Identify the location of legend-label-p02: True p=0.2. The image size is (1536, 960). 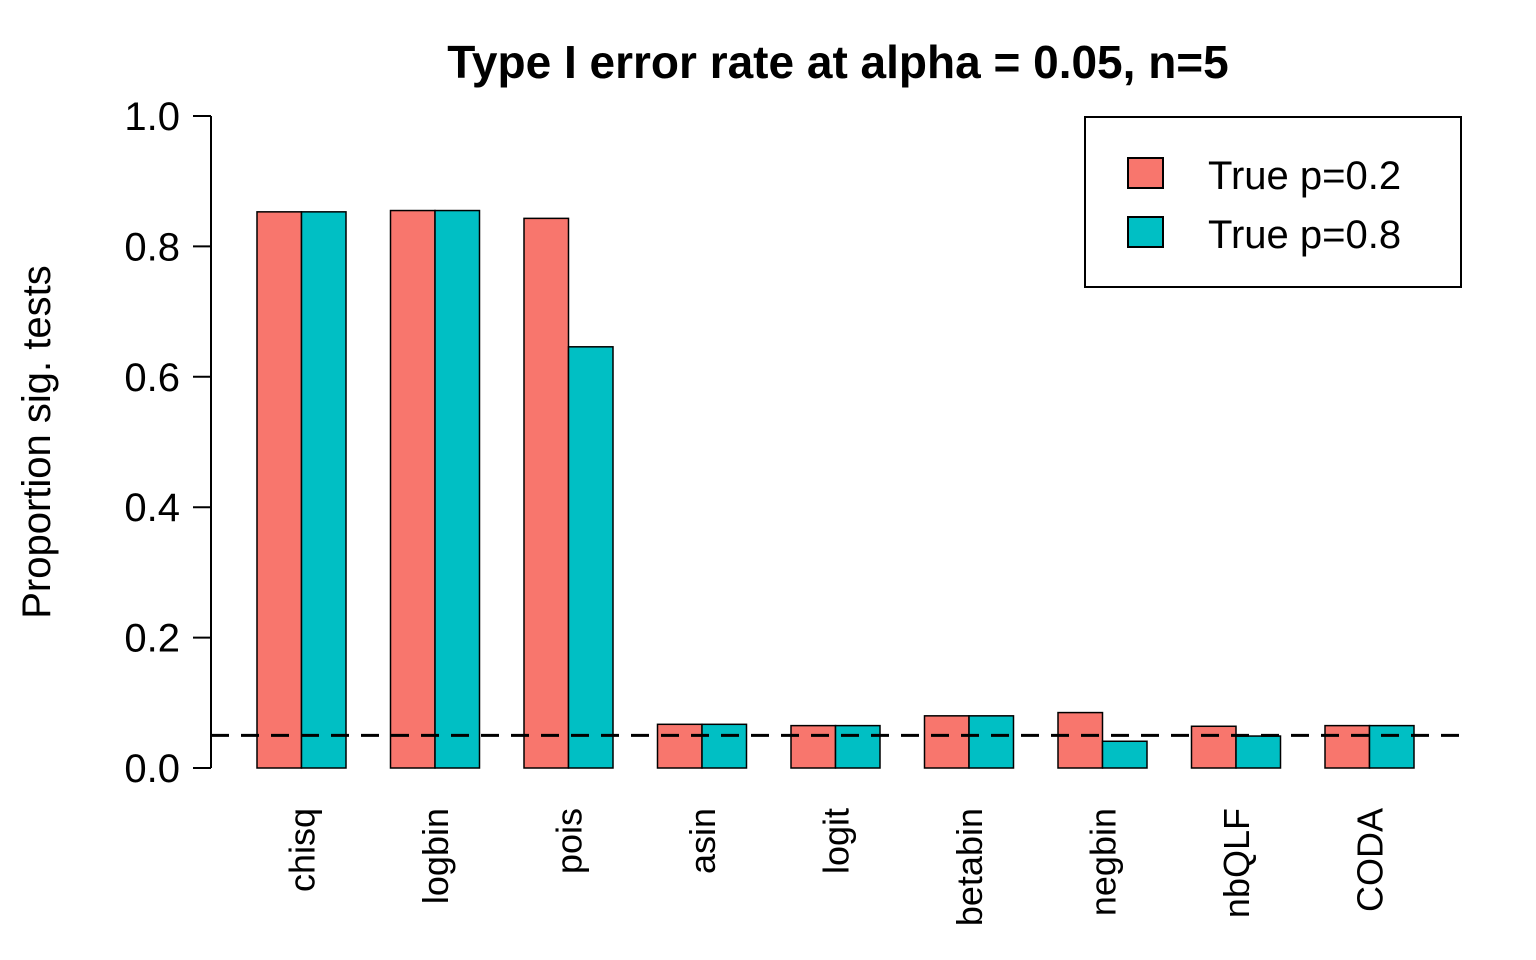
(1304, 176).